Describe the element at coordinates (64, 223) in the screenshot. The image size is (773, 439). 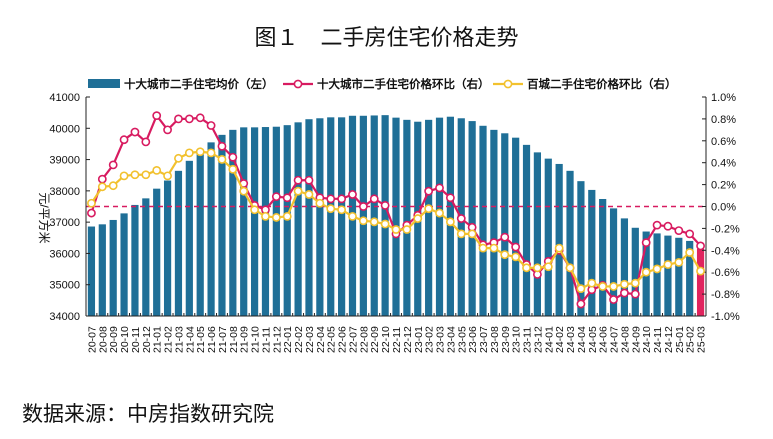
I see `left-tick-label: 37000` at that location.